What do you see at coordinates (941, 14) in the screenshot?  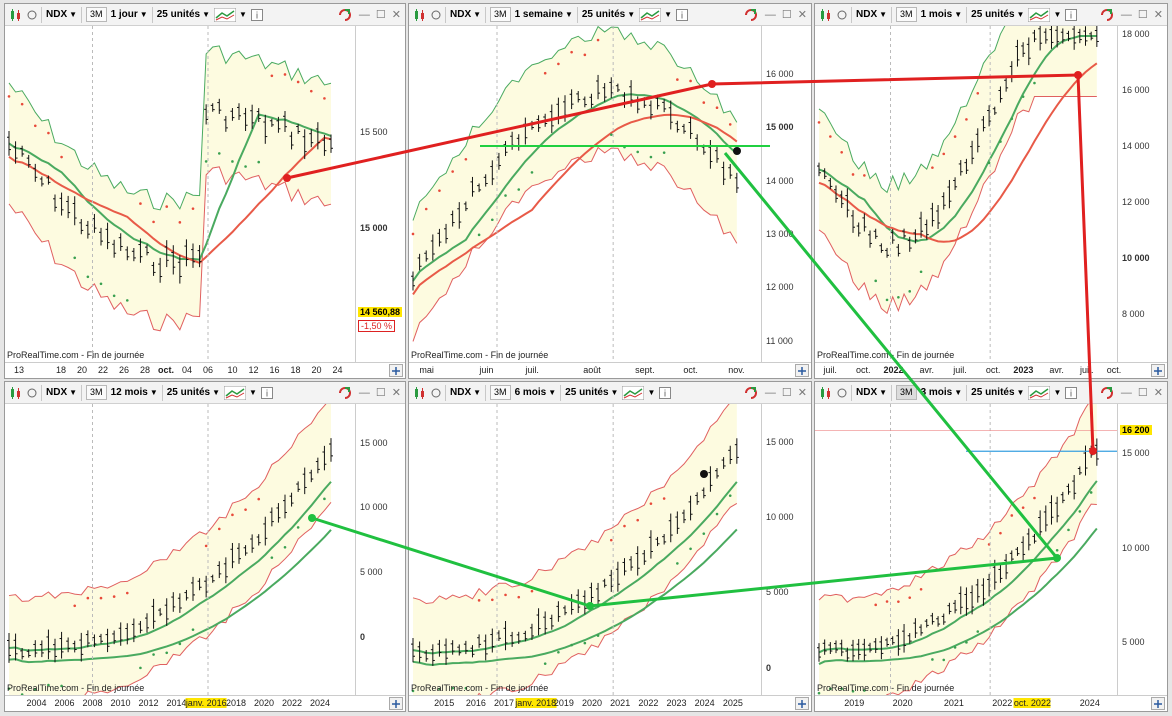 I see `timeframe-select: 1 mois ▼` at bounding box center [941, 14].